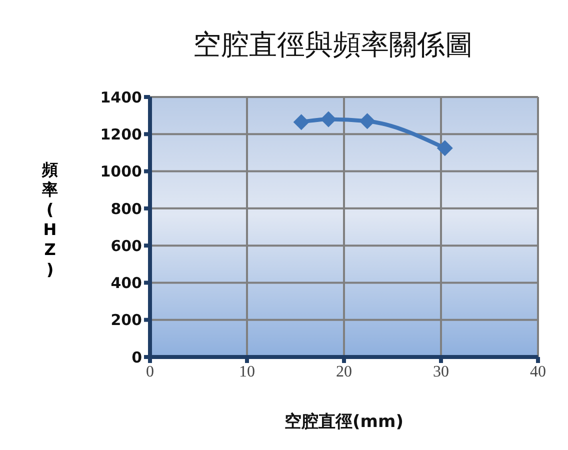 Image resolution: width=568 pixels, height=450 pixels. Describe the element at coordinates (137, 357) in the screenshot. I see `y-tick-label: 0` at that location.